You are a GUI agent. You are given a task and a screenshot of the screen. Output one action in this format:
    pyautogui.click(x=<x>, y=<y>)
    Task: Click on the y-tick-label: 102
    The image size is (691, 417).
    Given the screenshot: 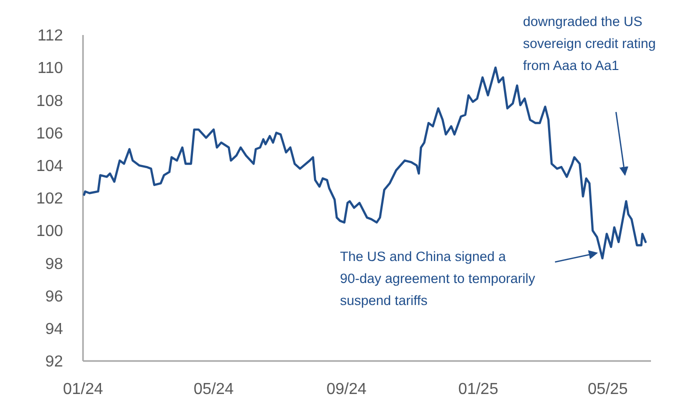 What is the action you would take?
    pyautogui.click(x=50, y=199)
    